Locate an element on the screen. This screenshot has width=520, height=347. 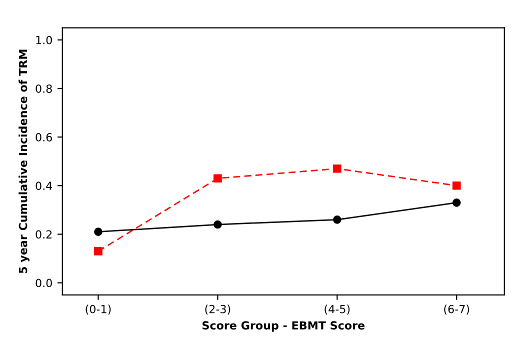
y-tick-label: 0.6 is located at coordinates (44, 137).